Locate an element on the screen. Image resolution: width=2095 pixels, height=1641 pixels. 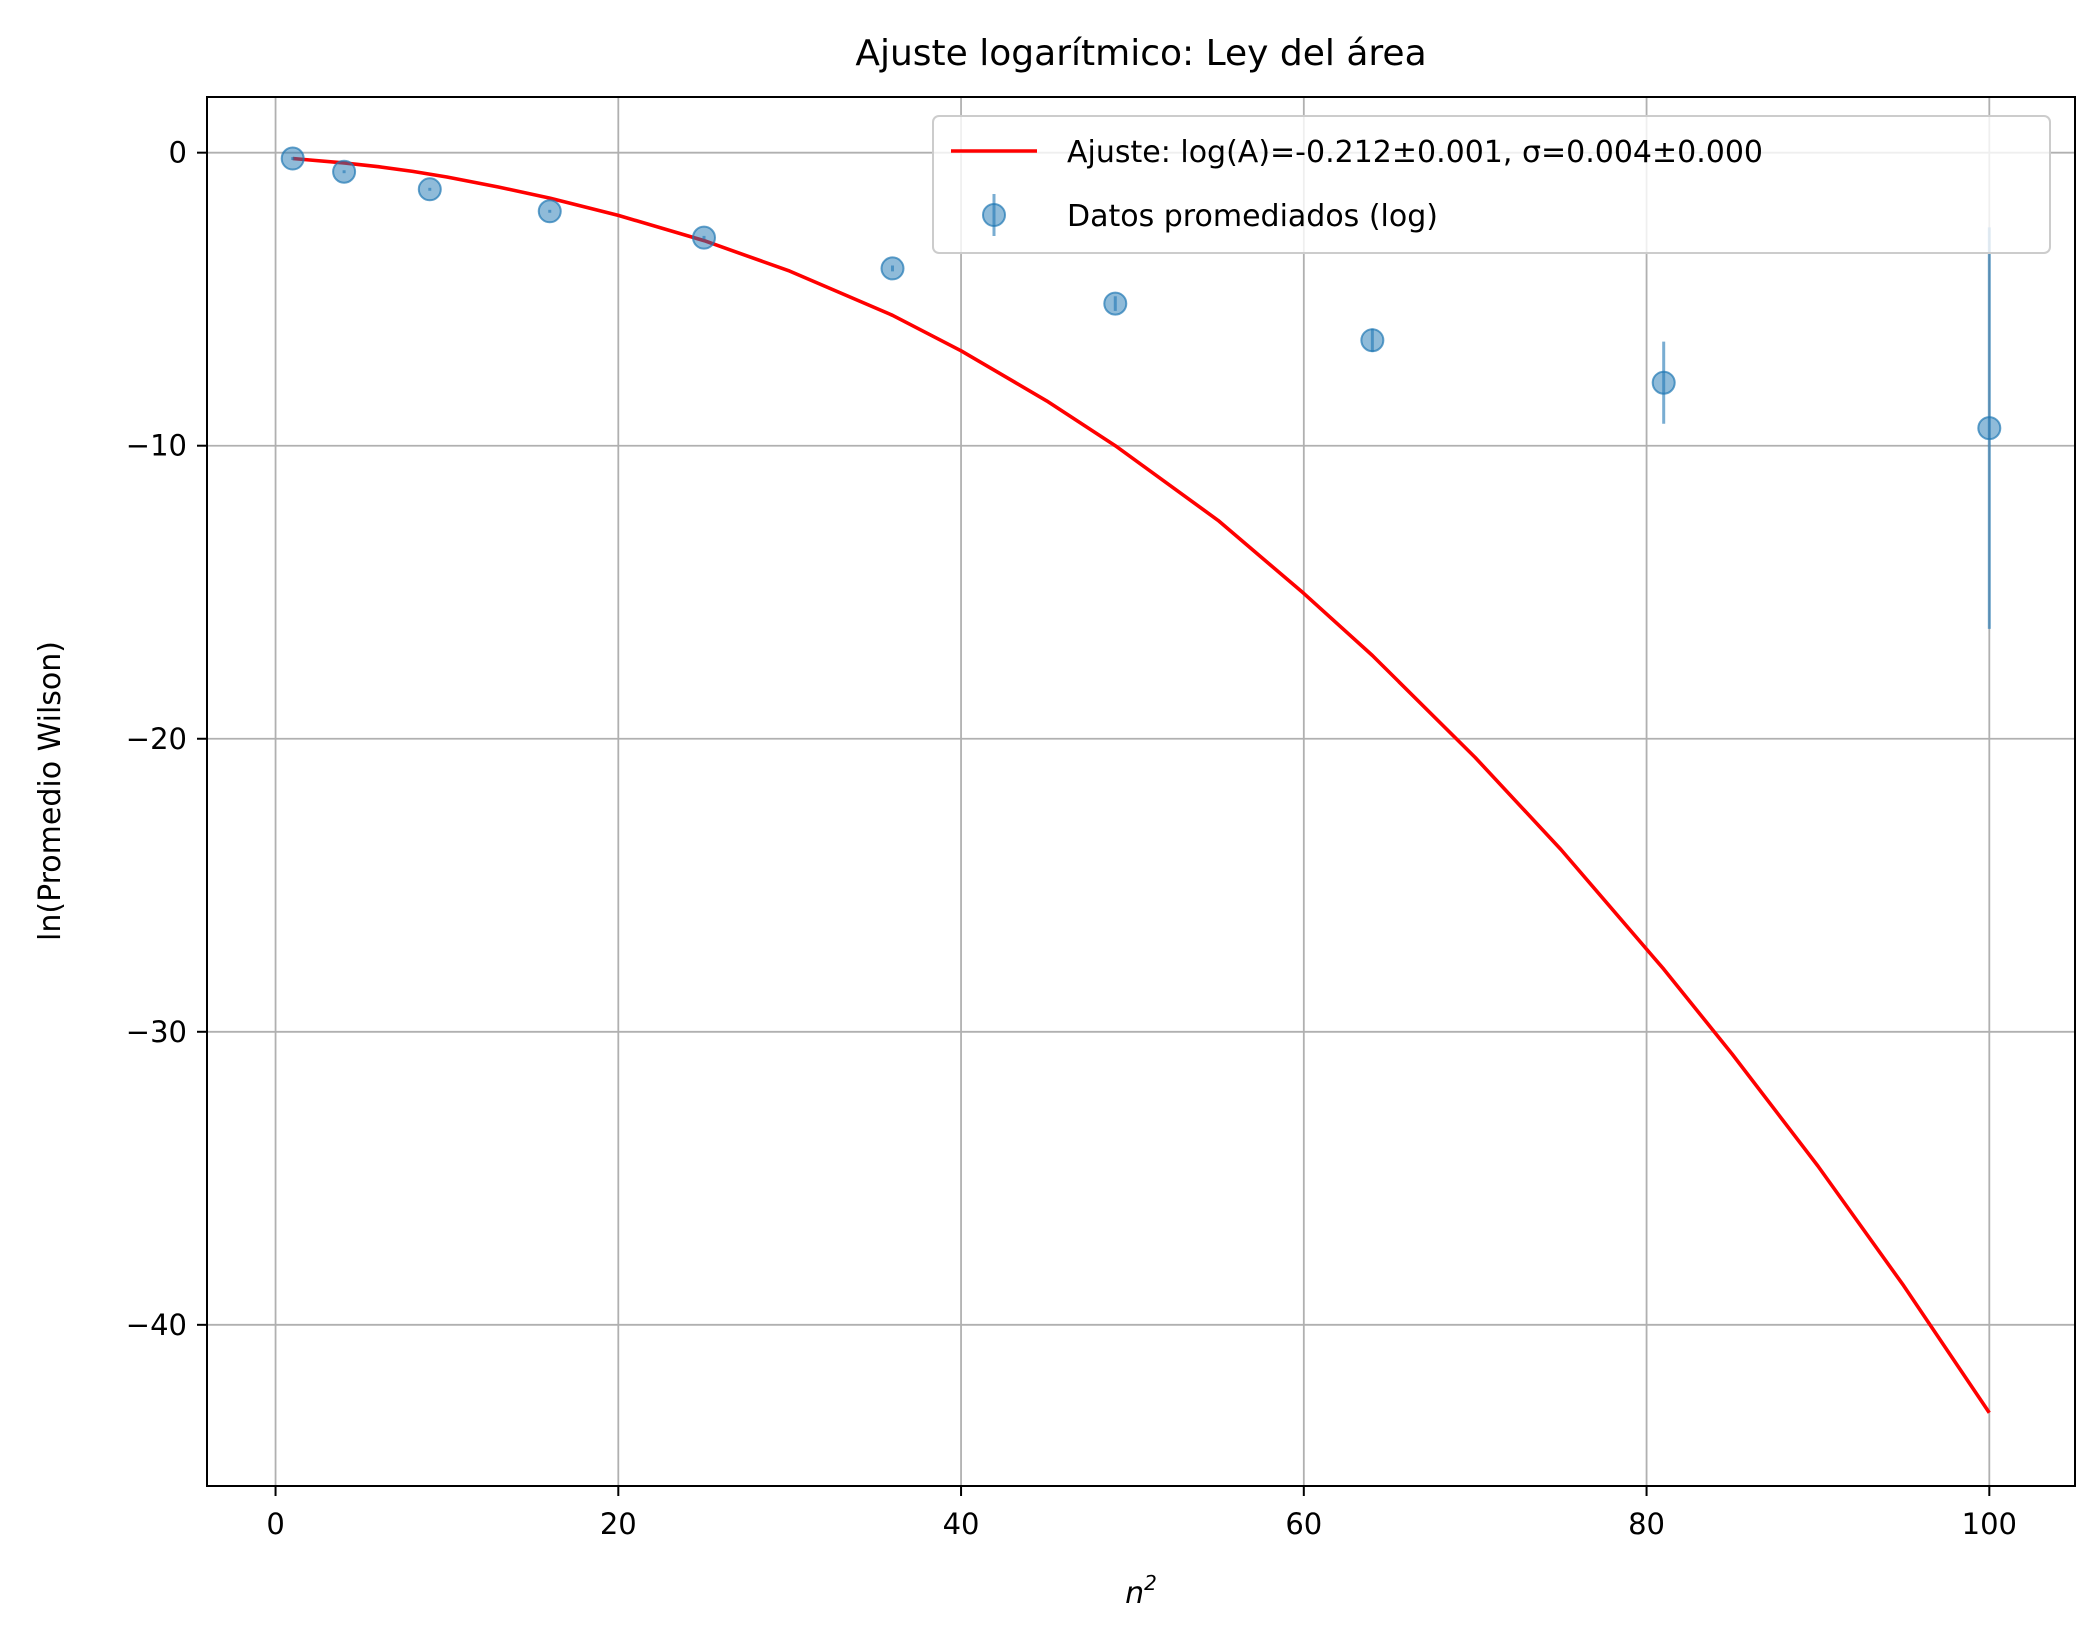
y-tick-label: 0 is located at coordinates (178, 153).